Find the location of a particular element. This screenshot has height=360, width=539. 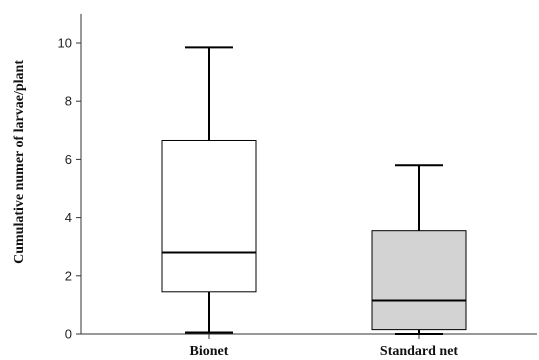

x-category-label: Bionet is located at coordinates (209, 351).